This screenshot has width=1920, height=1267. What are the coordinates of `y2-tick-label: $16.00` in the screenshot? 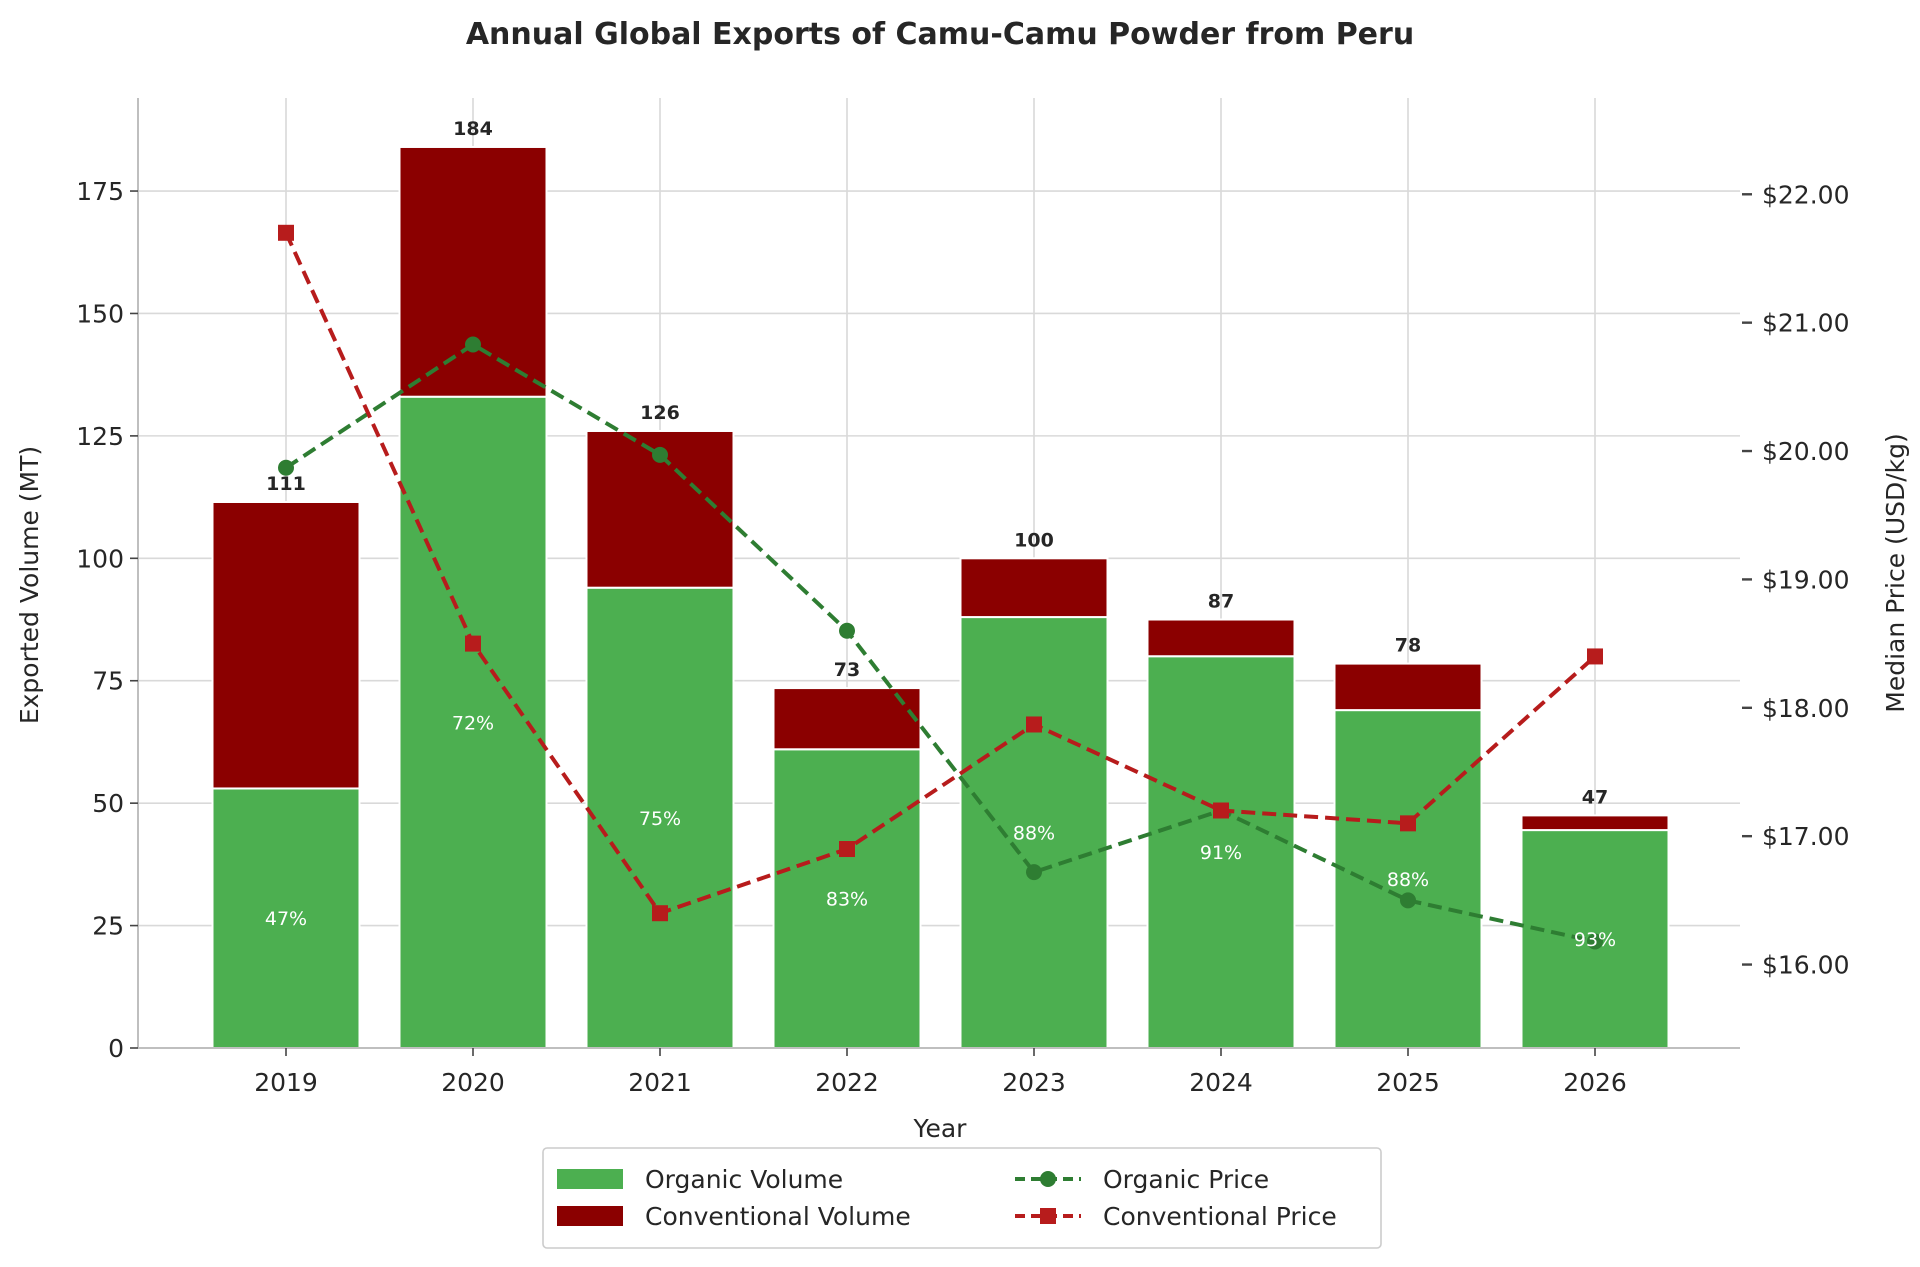 It's located at (1805, 965).